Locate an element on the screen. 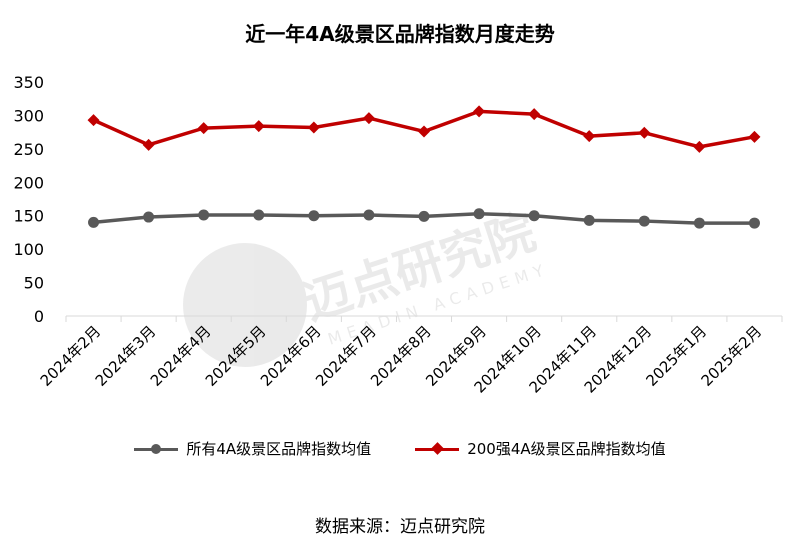  legend-swatch-circle-icon is located at coordinates (156, 449).